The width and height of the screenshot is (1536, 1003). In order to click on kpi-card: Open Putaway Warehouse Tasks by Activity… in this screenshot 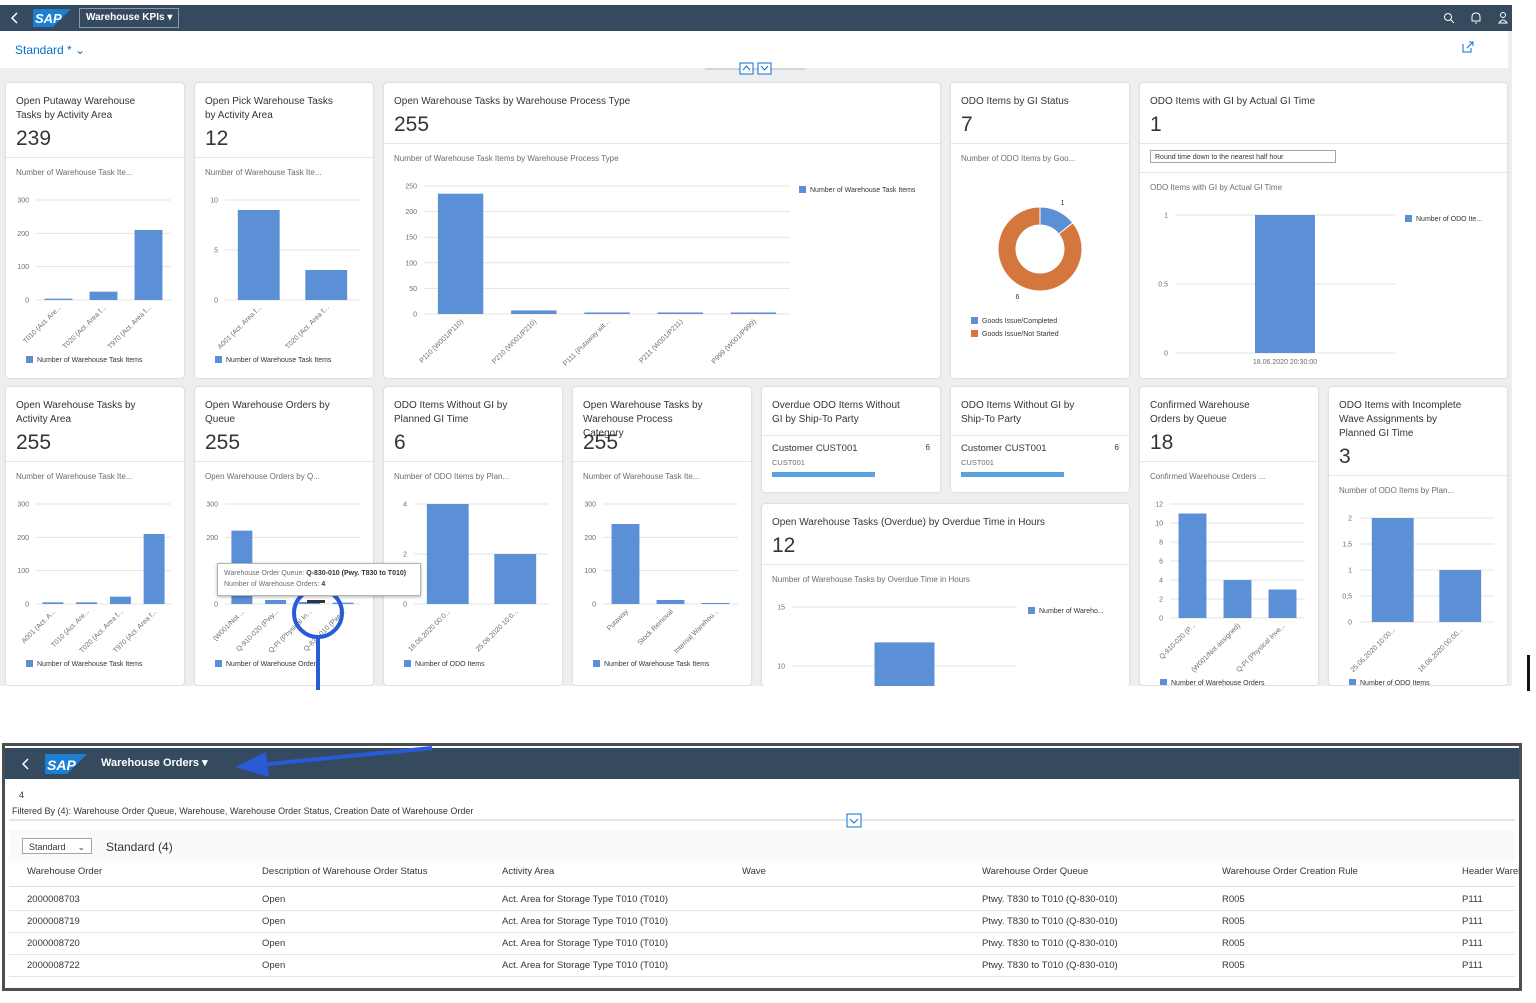, I will do `click(95, 230)`.